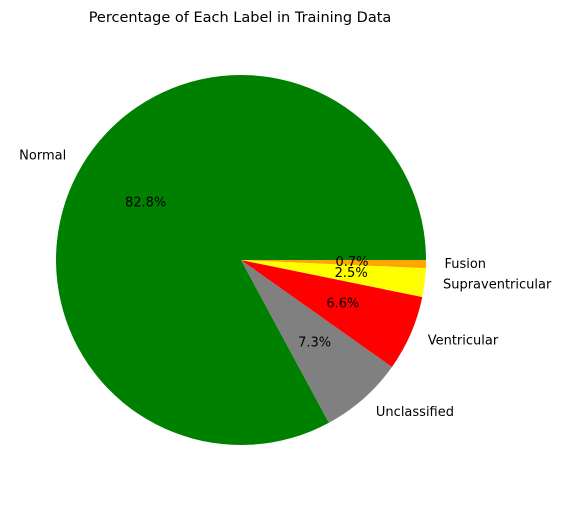  I want to click on slice-label-unclassified: Unclassified, so click(415, 412).